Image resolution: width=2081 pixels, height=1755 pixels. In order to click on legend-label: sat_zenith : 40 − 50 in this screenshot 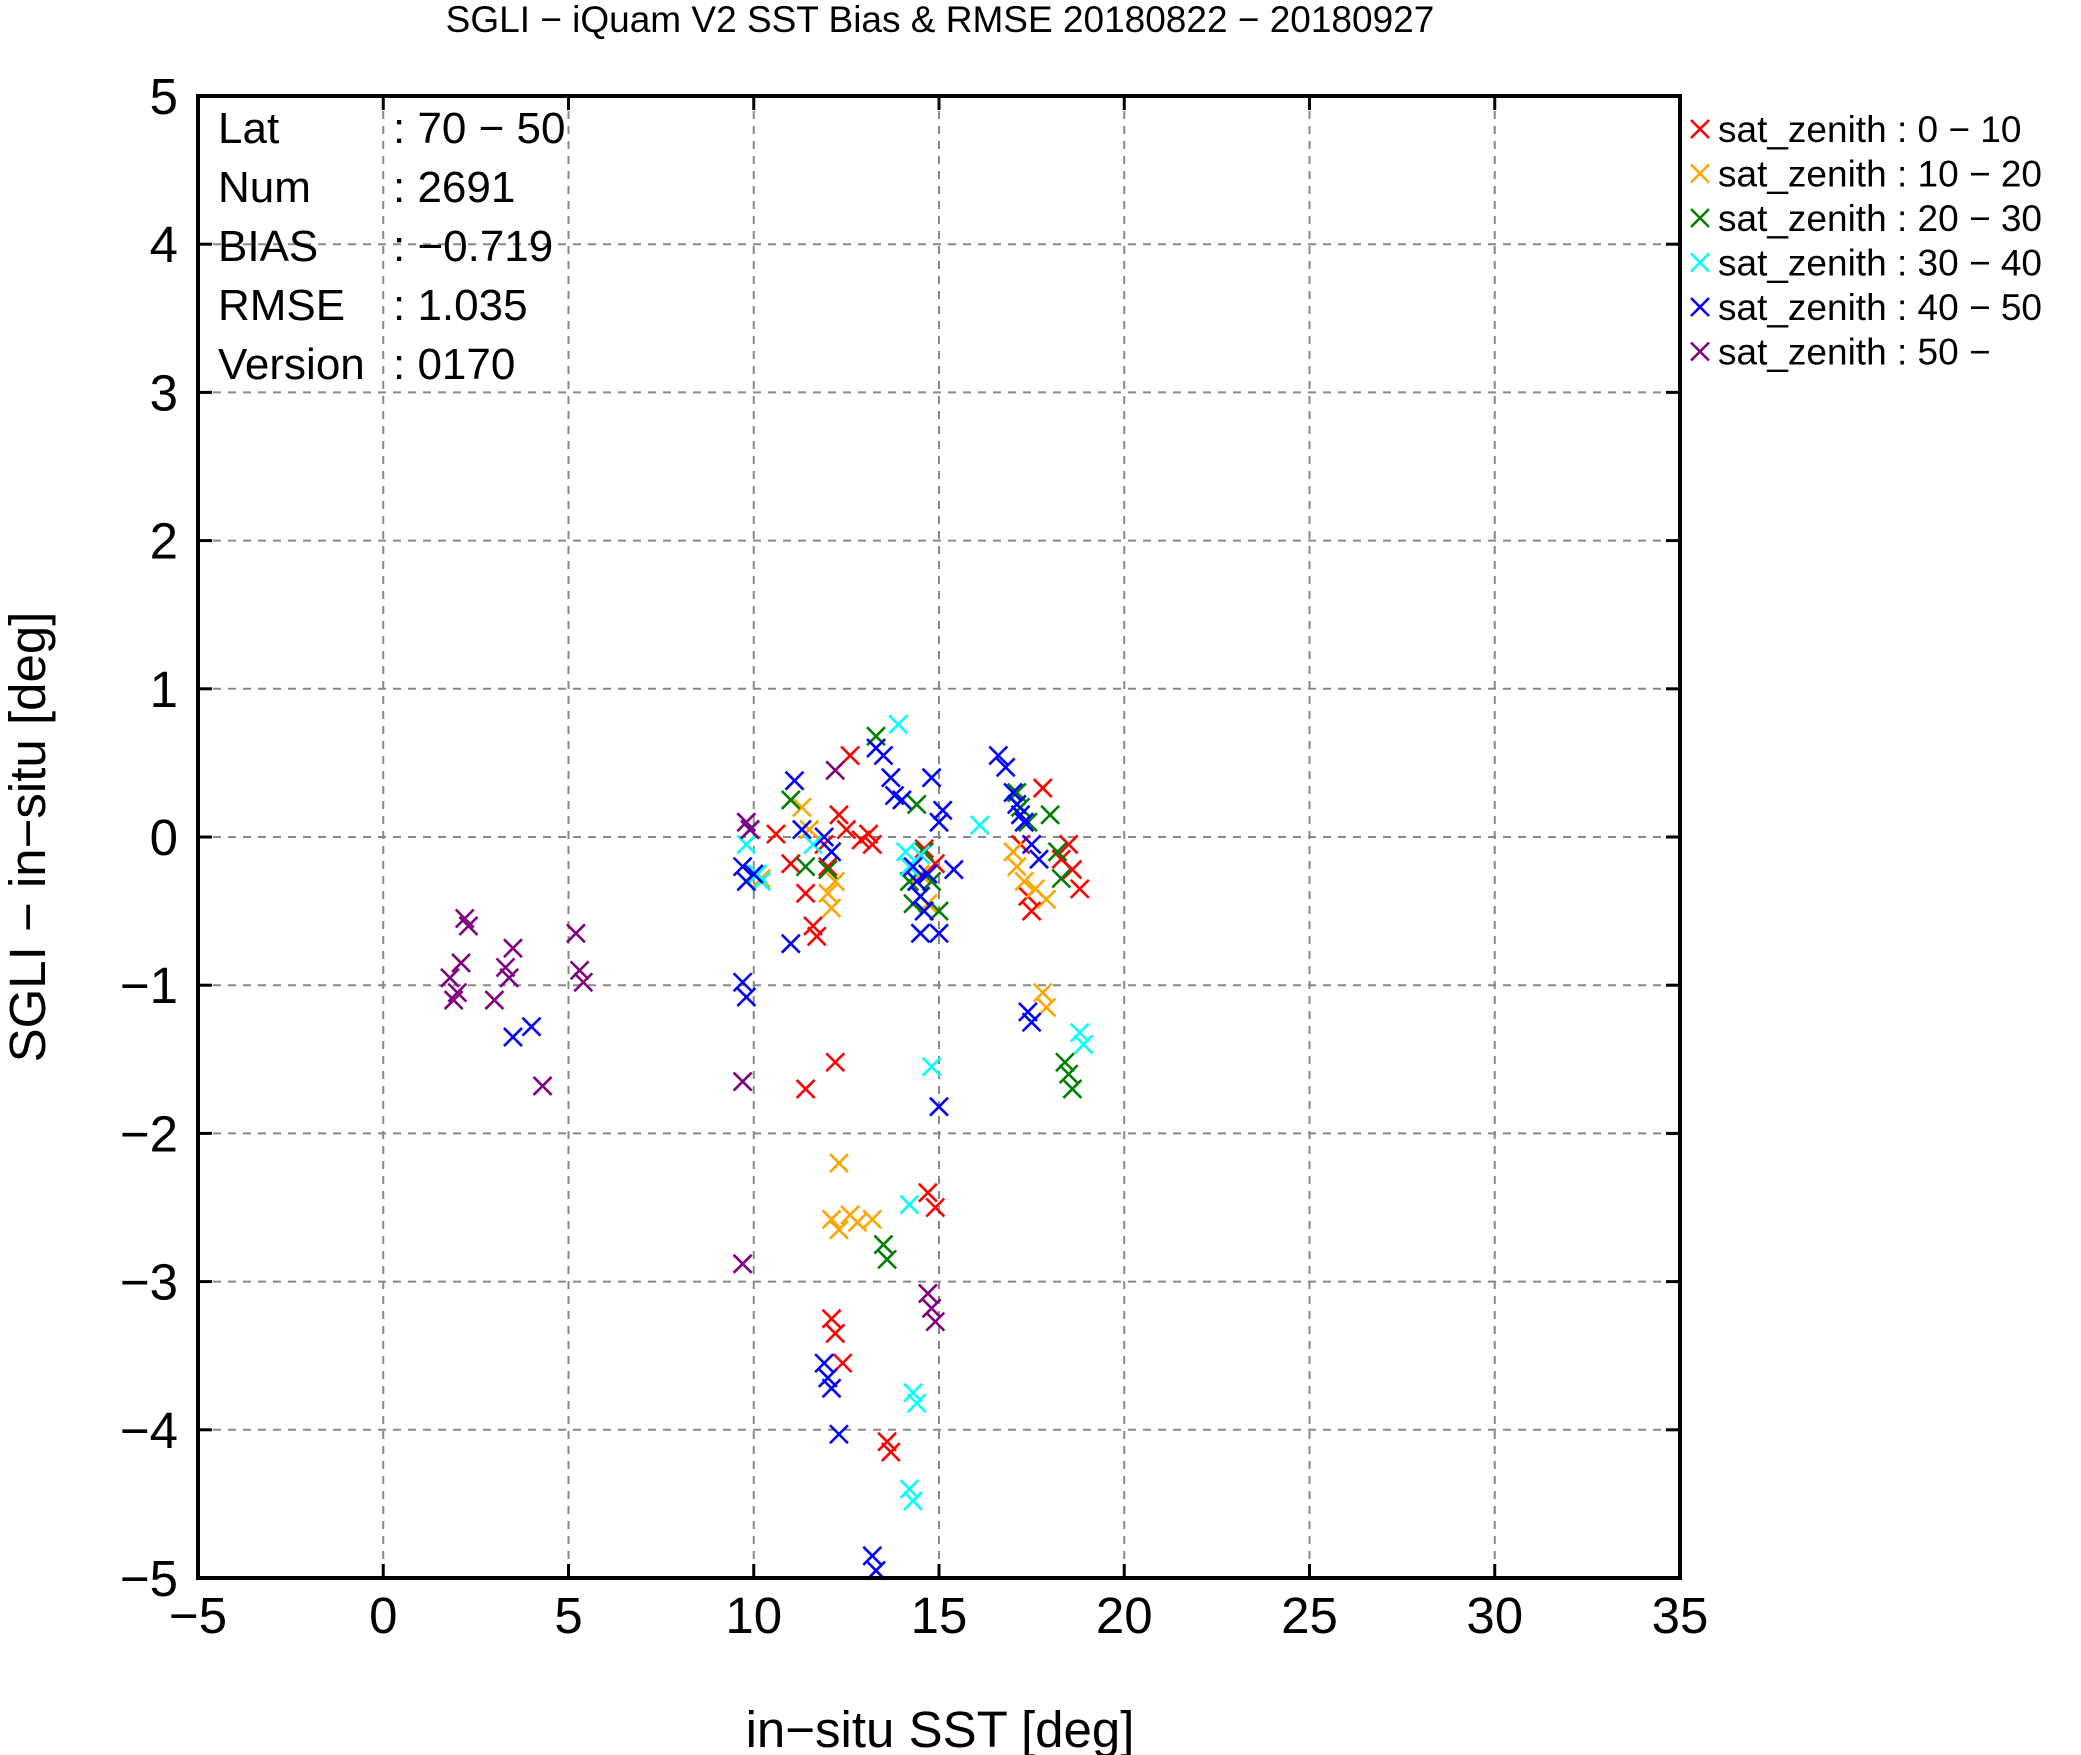, I will do `click(1880, 307)`.